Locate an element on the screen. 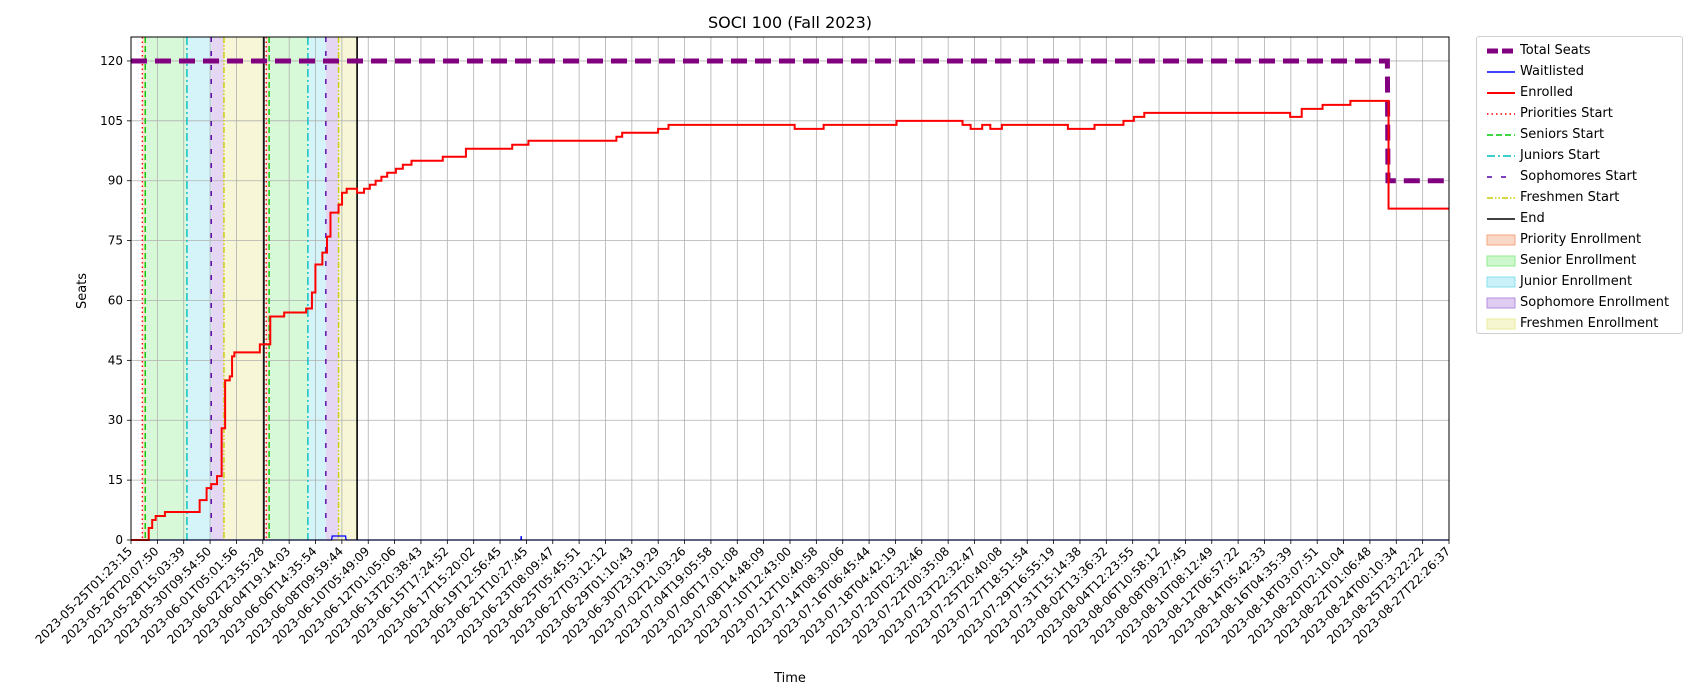 This screenshot has width=1700, height=700. y-tick-label: 105 is located at coordinates (111, 121).